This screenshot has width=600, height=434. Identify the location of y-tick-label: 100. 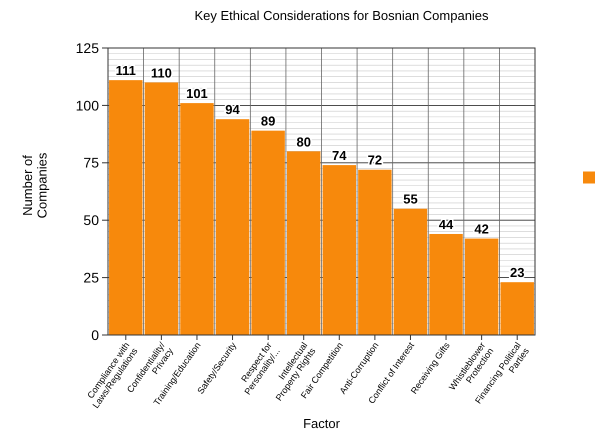
(88, 105).